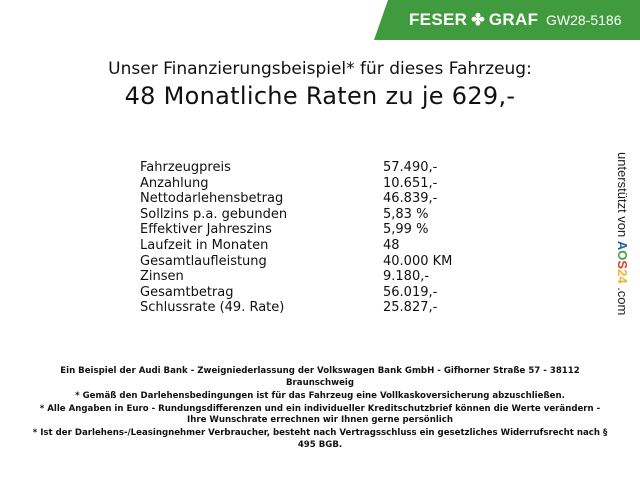 The width and height of the screenshot is (640, 480). I want to click on row-value: 9.180,-, so click(406, 277).